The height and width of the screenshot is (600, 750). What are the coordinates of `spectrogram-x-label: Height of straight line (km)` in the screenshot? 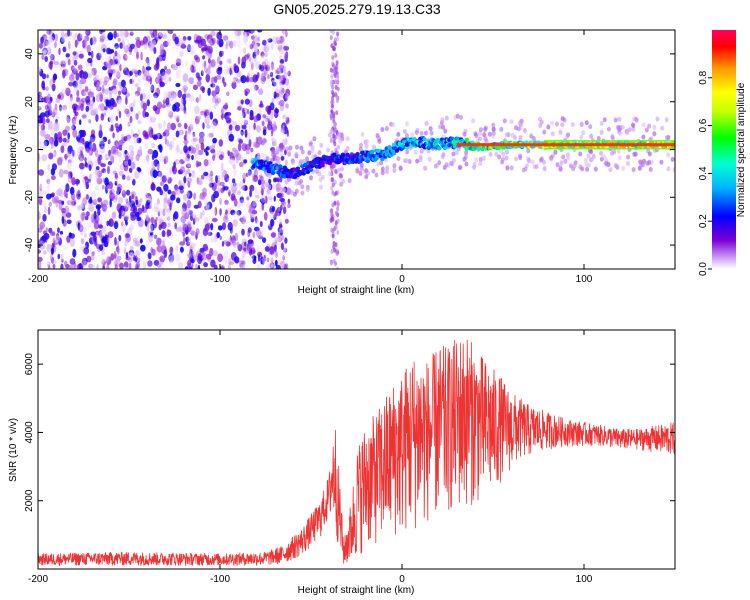 It's located at (356, 290).